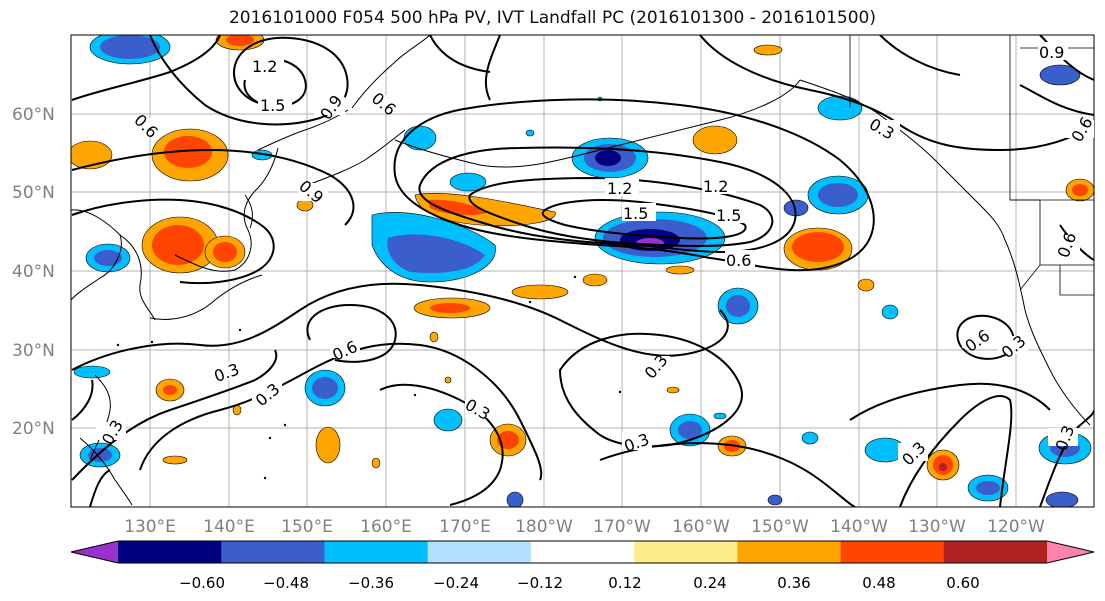 The height and width of the screenshot is (601, 1105). What do you see at coordinates (878, 583) in the screenshot?
I see `colorbar-tick-label: 0.48` at bounding box center [878, 583].